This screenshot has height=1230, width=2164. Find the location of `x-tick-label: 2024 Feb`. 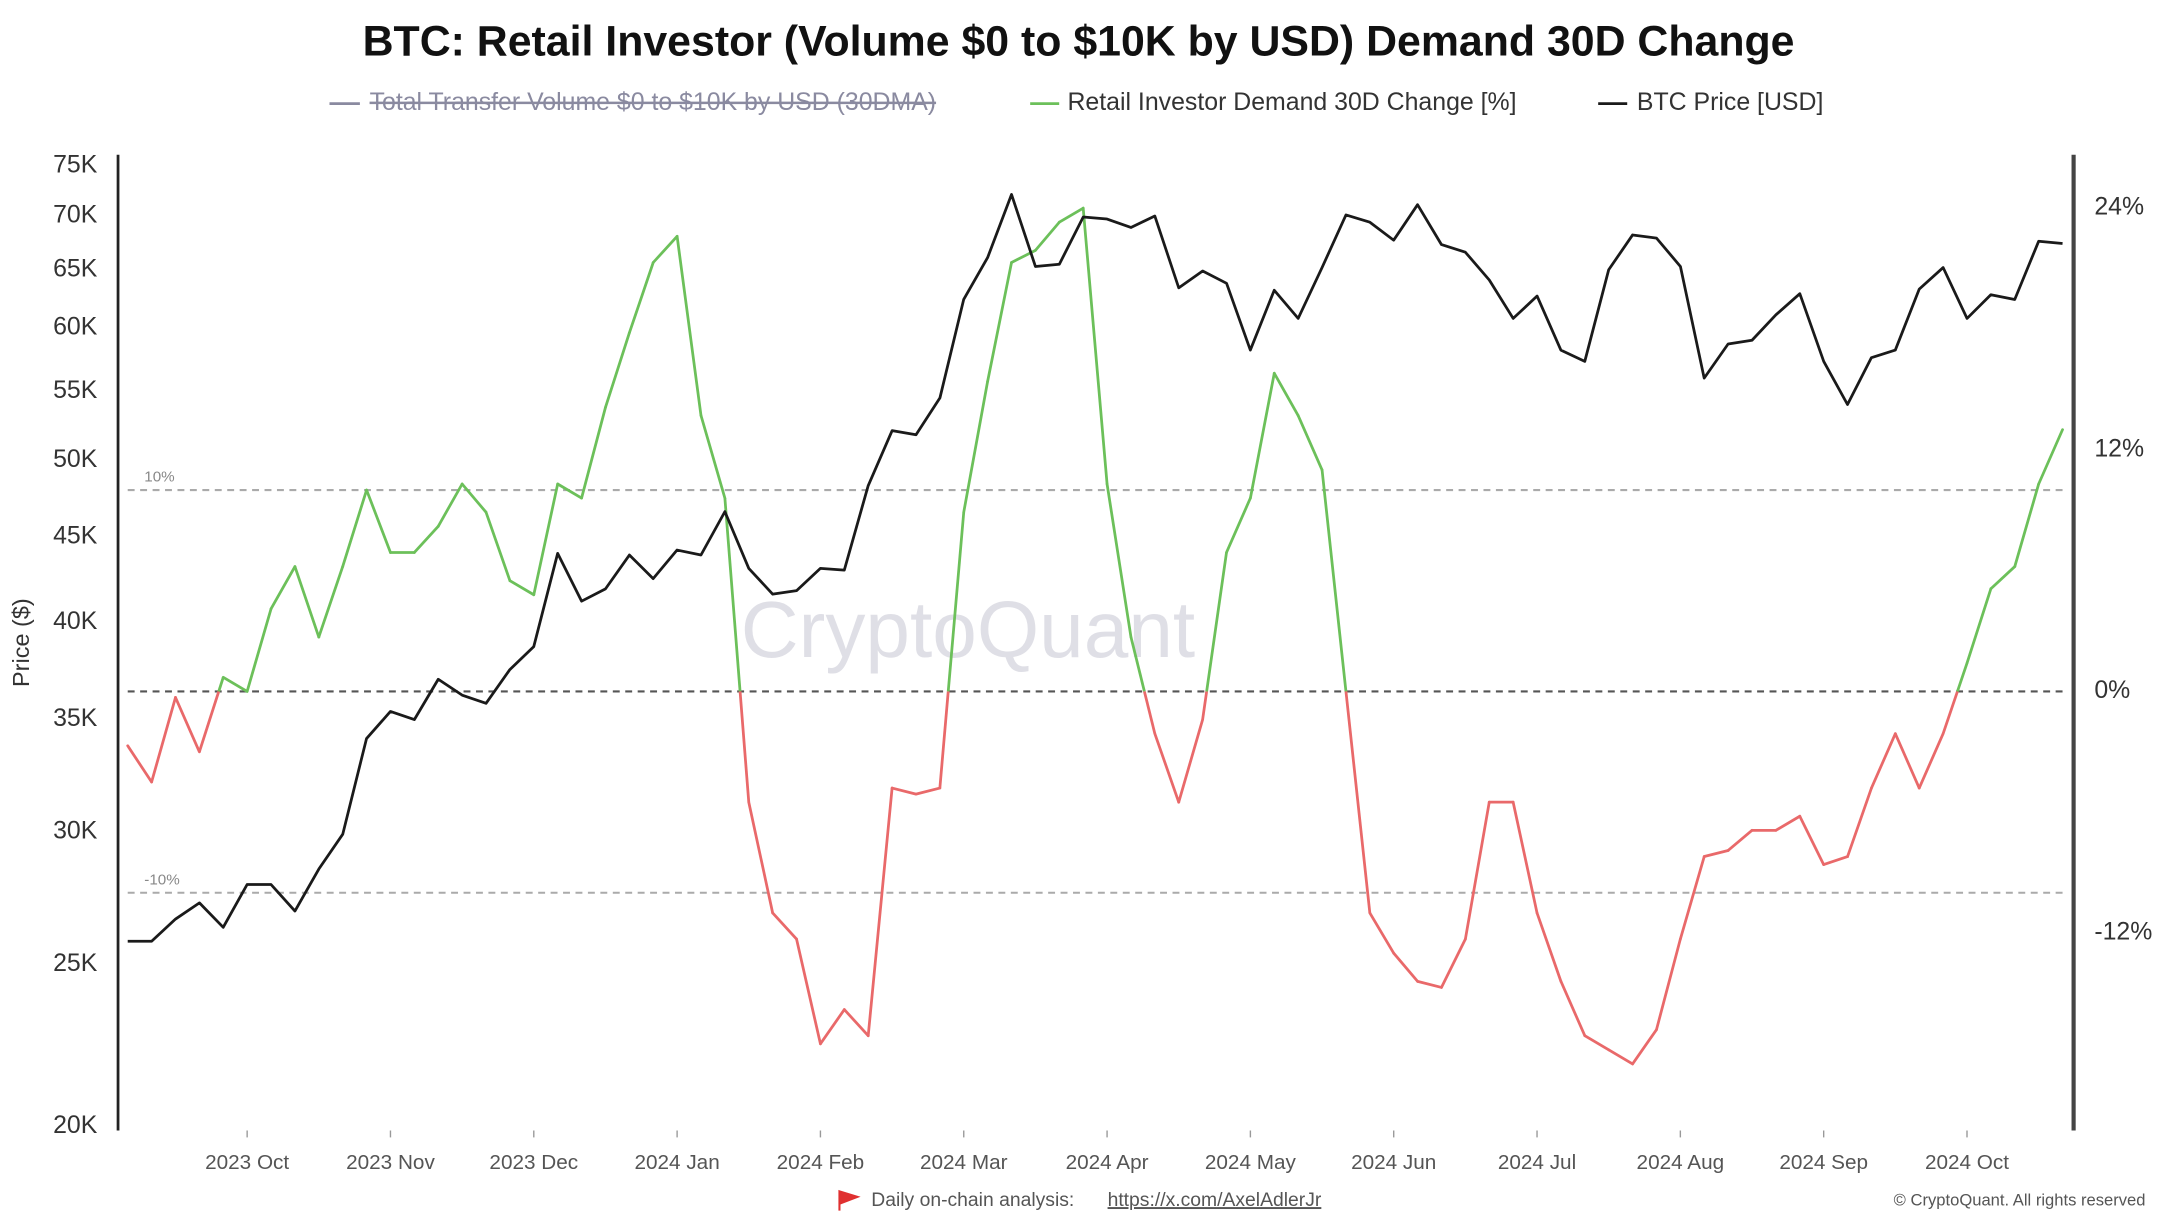

x-tick-label: 2024 Feb is located at coordinates (821, 1162).